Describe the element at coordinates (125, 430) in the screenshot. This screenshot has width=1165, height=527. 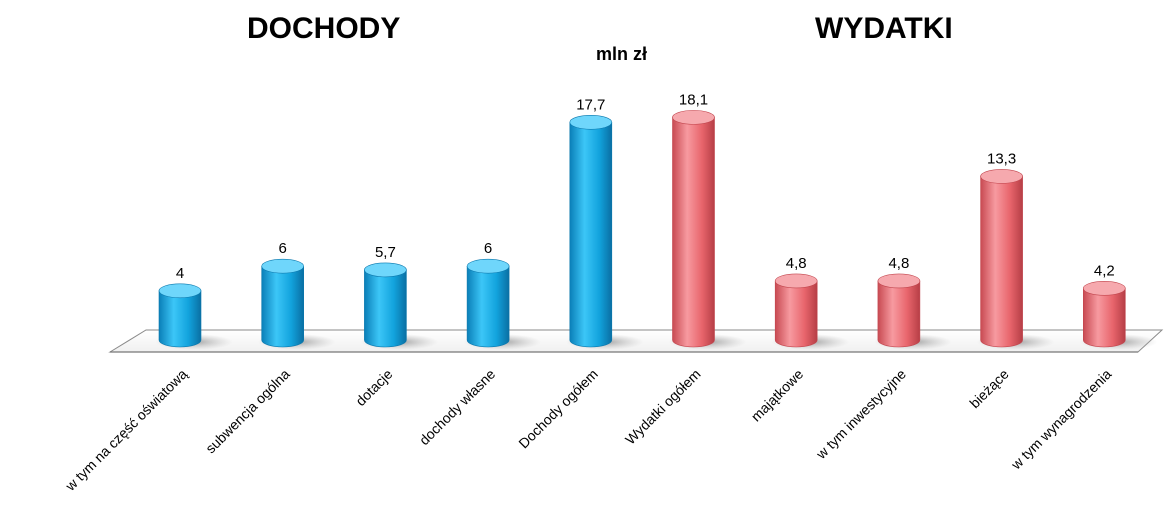
I see `category-label-0: w tym na część oświatową` at that location.